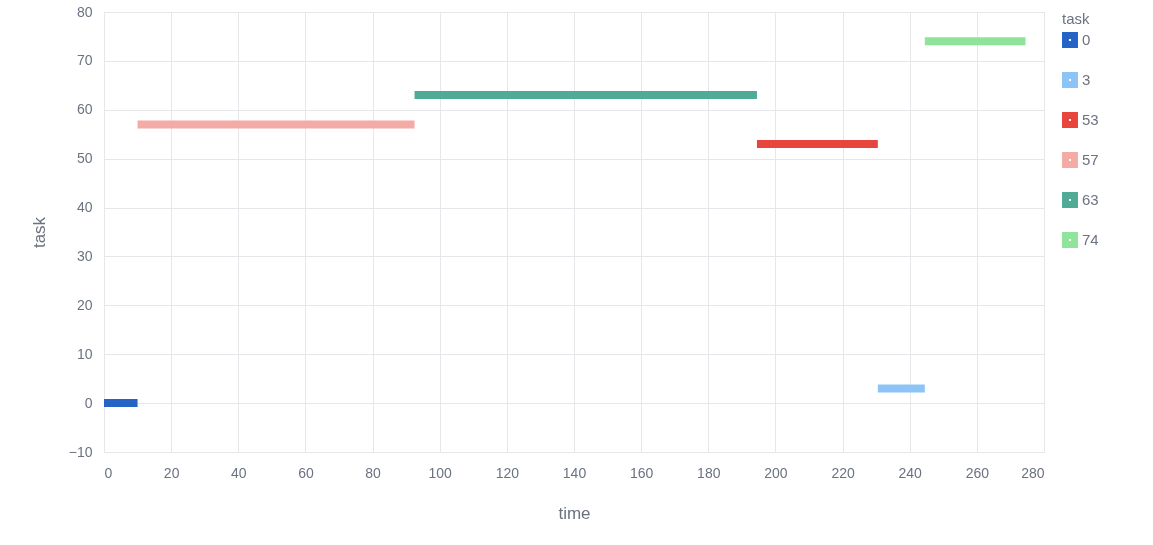 Image resolution: width=1153 pixels, height=545 pixels. I want to click on y-tick-label: 10, so click(84, 353).